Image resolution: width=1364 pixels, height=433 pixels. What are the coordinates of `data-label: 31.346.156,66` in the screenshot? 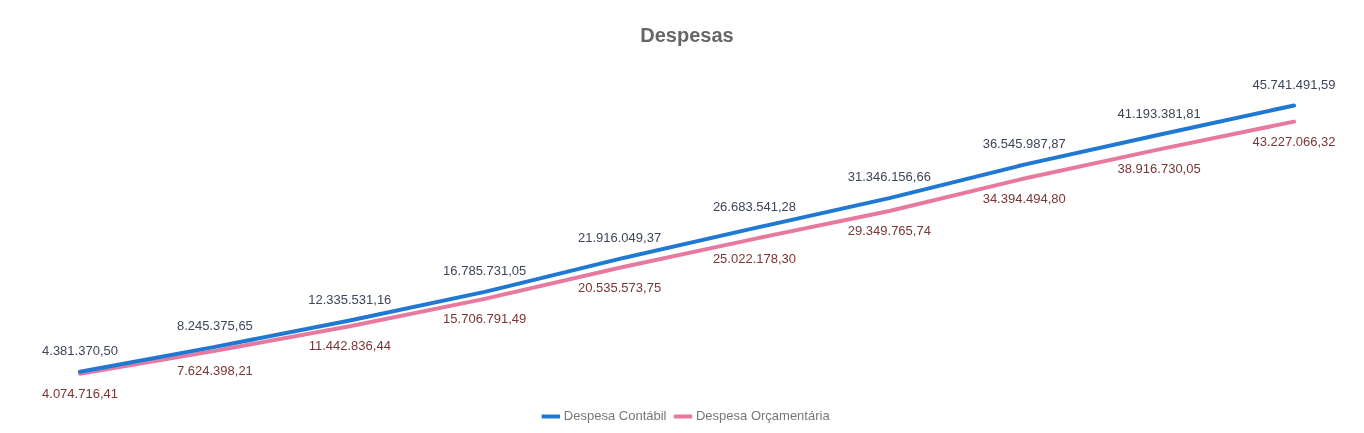 It's located at (889, 177).